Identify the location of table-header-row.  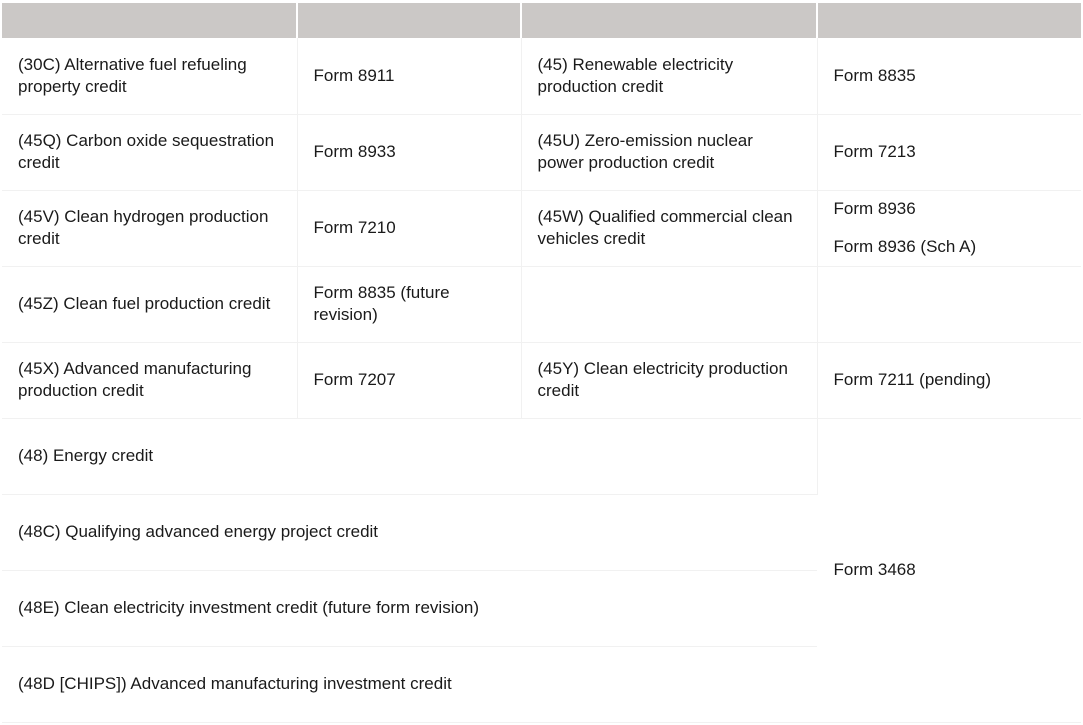
(541, 20).